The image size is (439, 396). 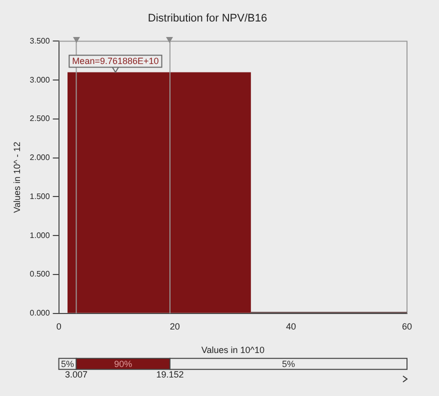 I want to click on y-tick-label: 0.000, so click(x=40, y=313).